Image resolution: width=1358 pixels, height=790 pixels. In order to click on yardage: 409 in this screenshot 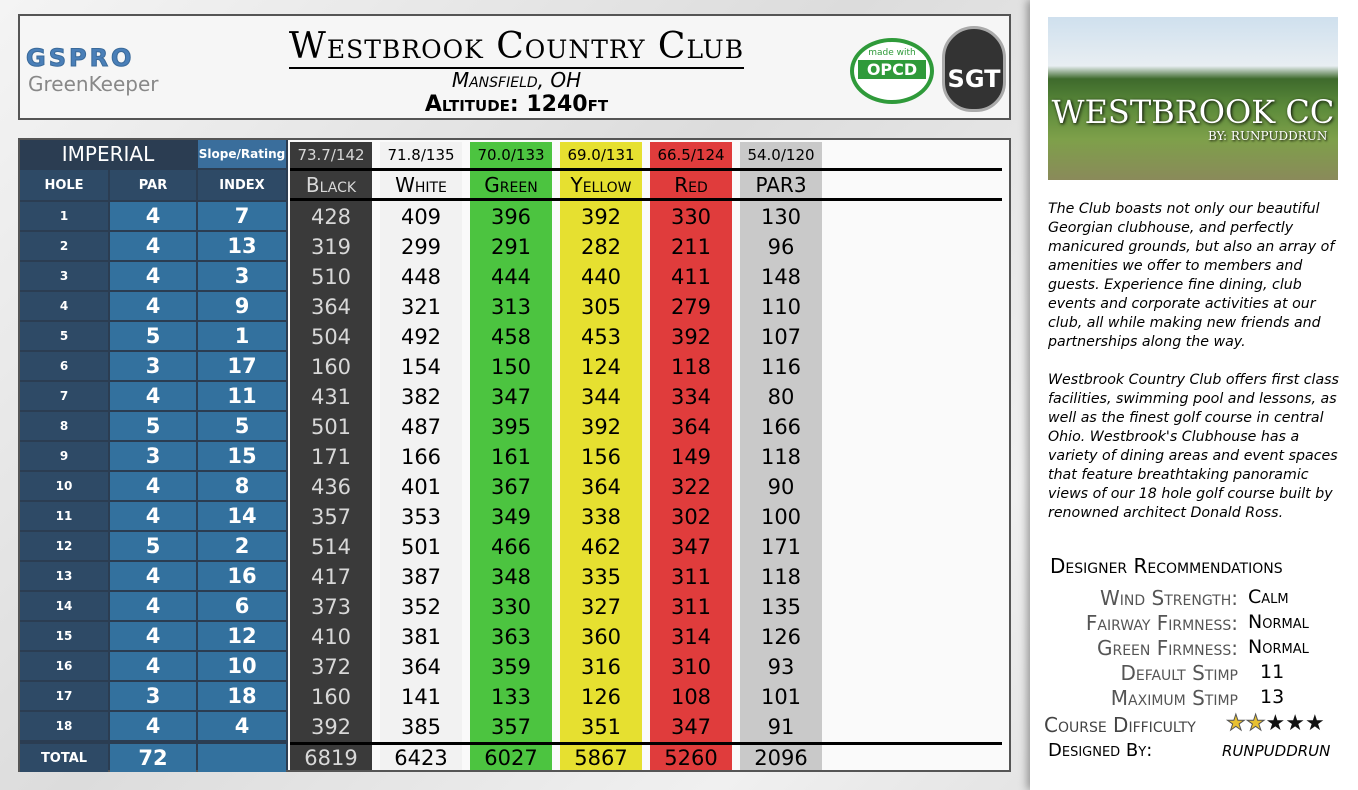, I will do `click(421, 217)`.